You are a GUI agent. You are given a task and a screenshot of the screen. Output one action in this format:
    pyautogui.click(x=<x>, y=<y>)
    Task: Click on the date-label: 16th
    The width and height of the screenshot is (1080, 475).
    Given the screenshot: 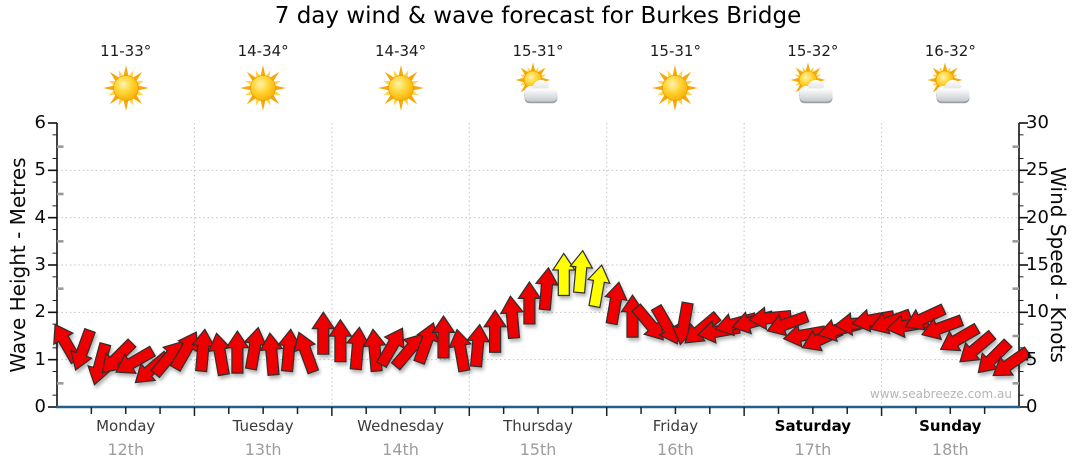 What is the action you would take?
    pyautogui.click(x=675, y=449)
    